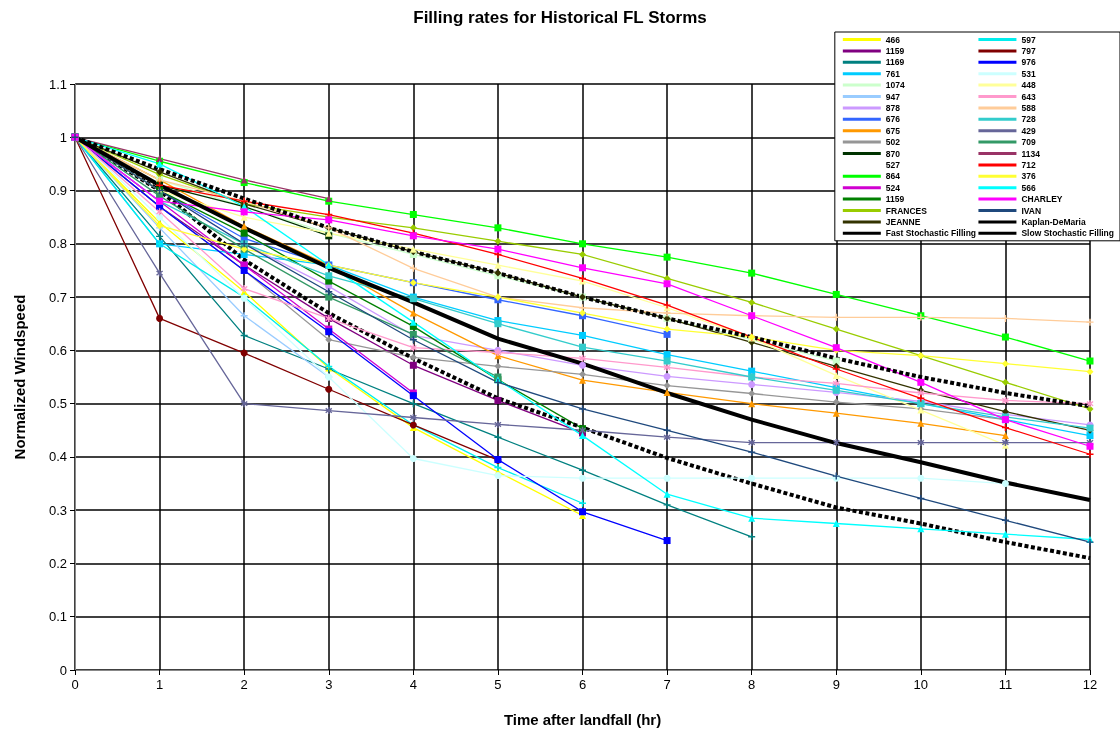 The image size is (1120, 742). What do you see at coordinates (57, 191) in the screenshot?
I see `y-tick-label: 0.9` at bounding box center [57, 191].